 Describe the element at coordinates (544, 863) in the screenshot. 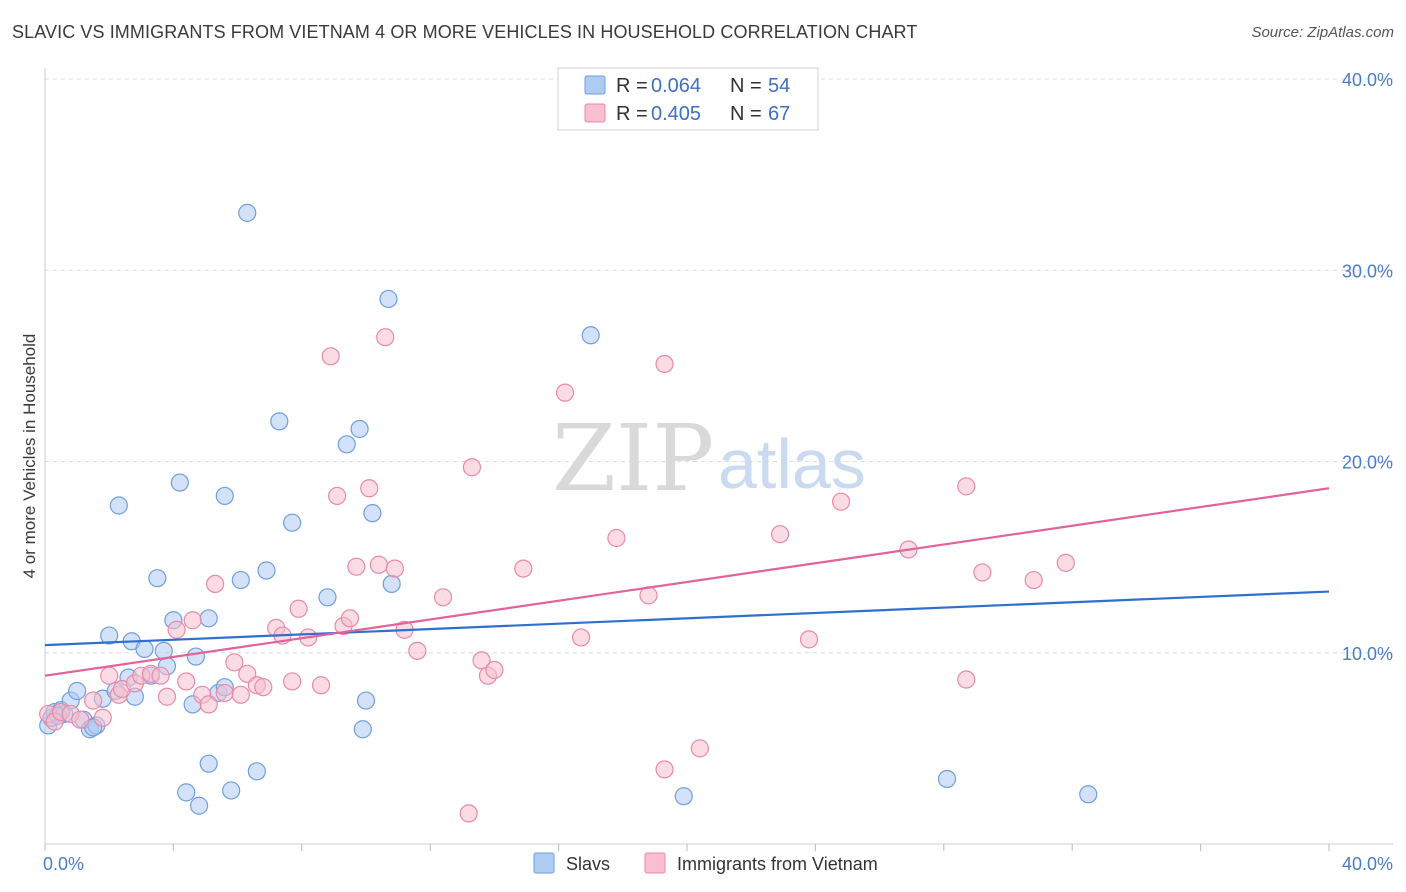

I see `bottom-legend-swatch-slavs` at that location.